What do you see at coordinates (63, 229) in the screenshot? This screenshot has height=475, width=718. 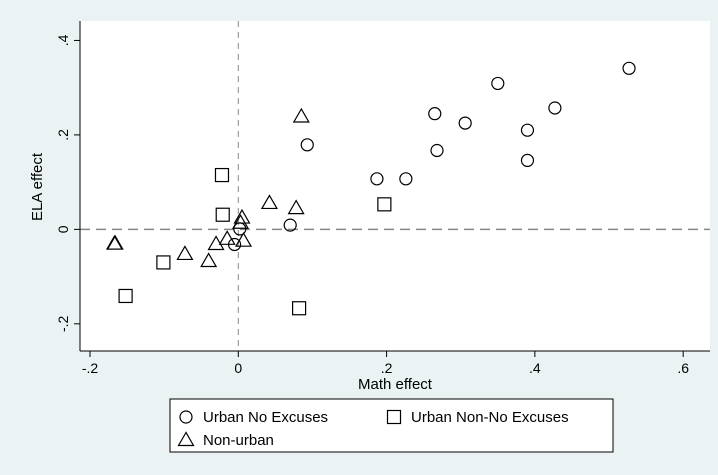 I see `y-tick-label: 0` at bounding box center [63, 229].